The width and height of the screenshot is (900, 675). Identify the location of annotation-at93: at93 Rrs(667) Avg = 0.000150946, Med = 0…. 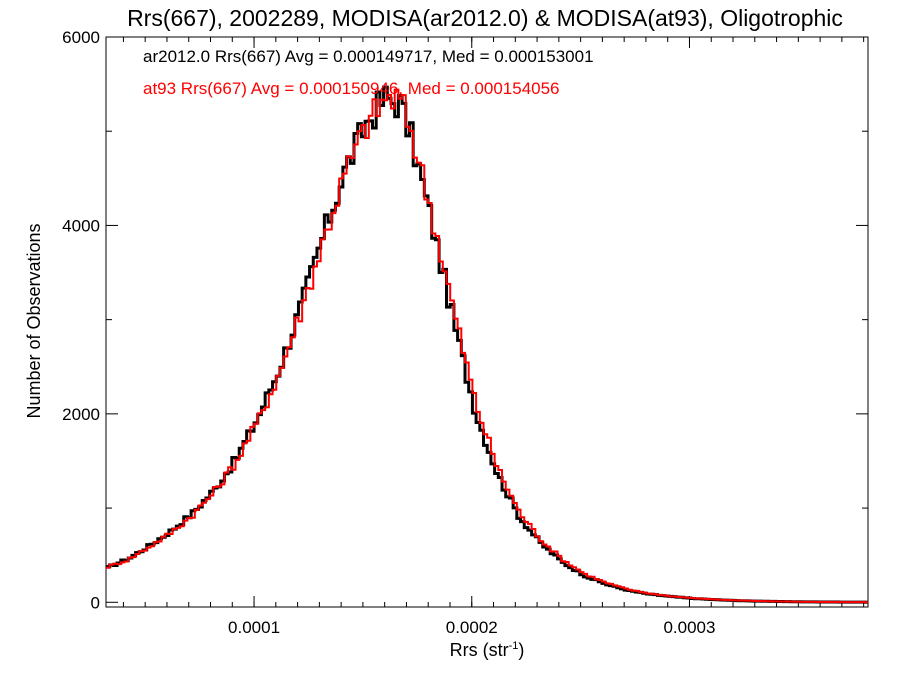
(351, 88).